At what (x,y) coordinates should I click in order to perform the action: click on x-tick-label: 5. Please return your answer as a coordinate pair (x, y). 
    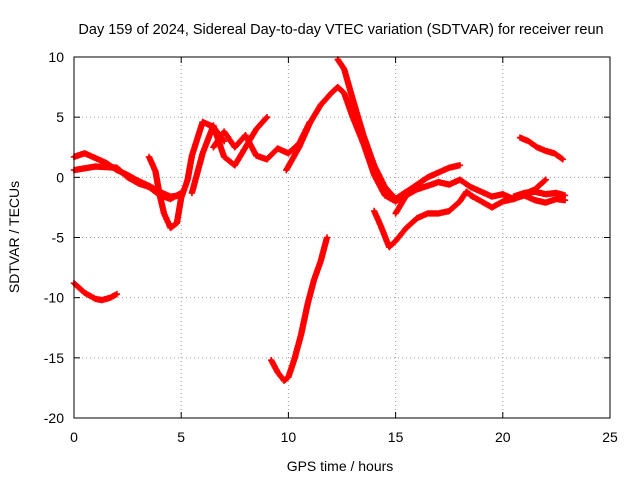
    Looking at the image, I should click on (181, 437).